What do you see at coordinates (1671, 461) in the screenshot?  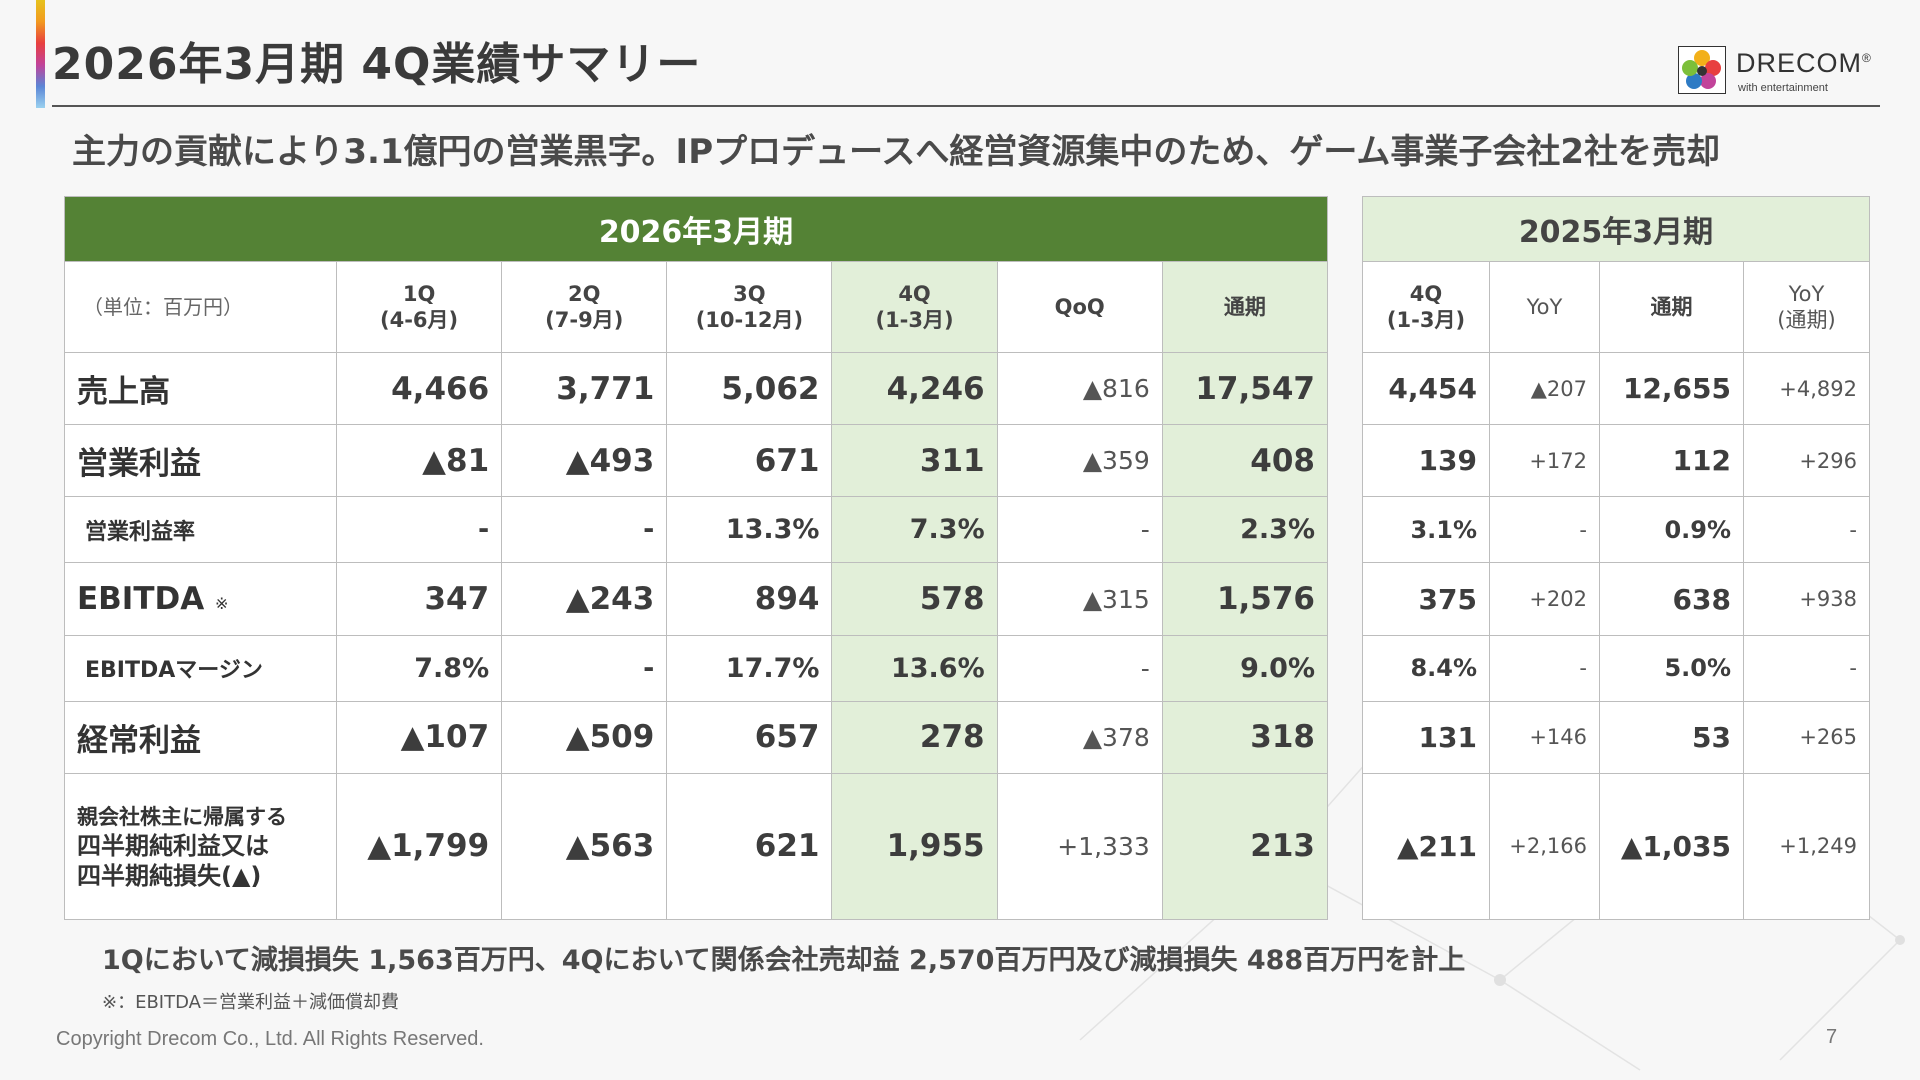 I see `cell-value: 112` at bounding box center [1671, 461].